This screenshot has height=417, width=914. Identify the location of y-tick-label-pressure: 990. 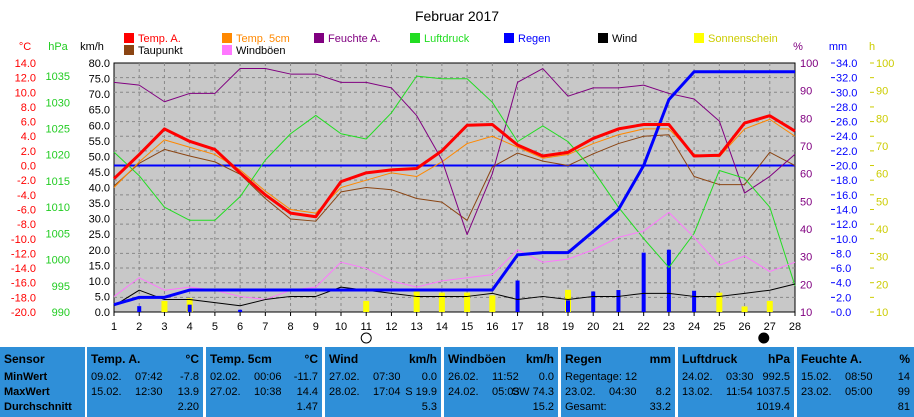
(61, 313).